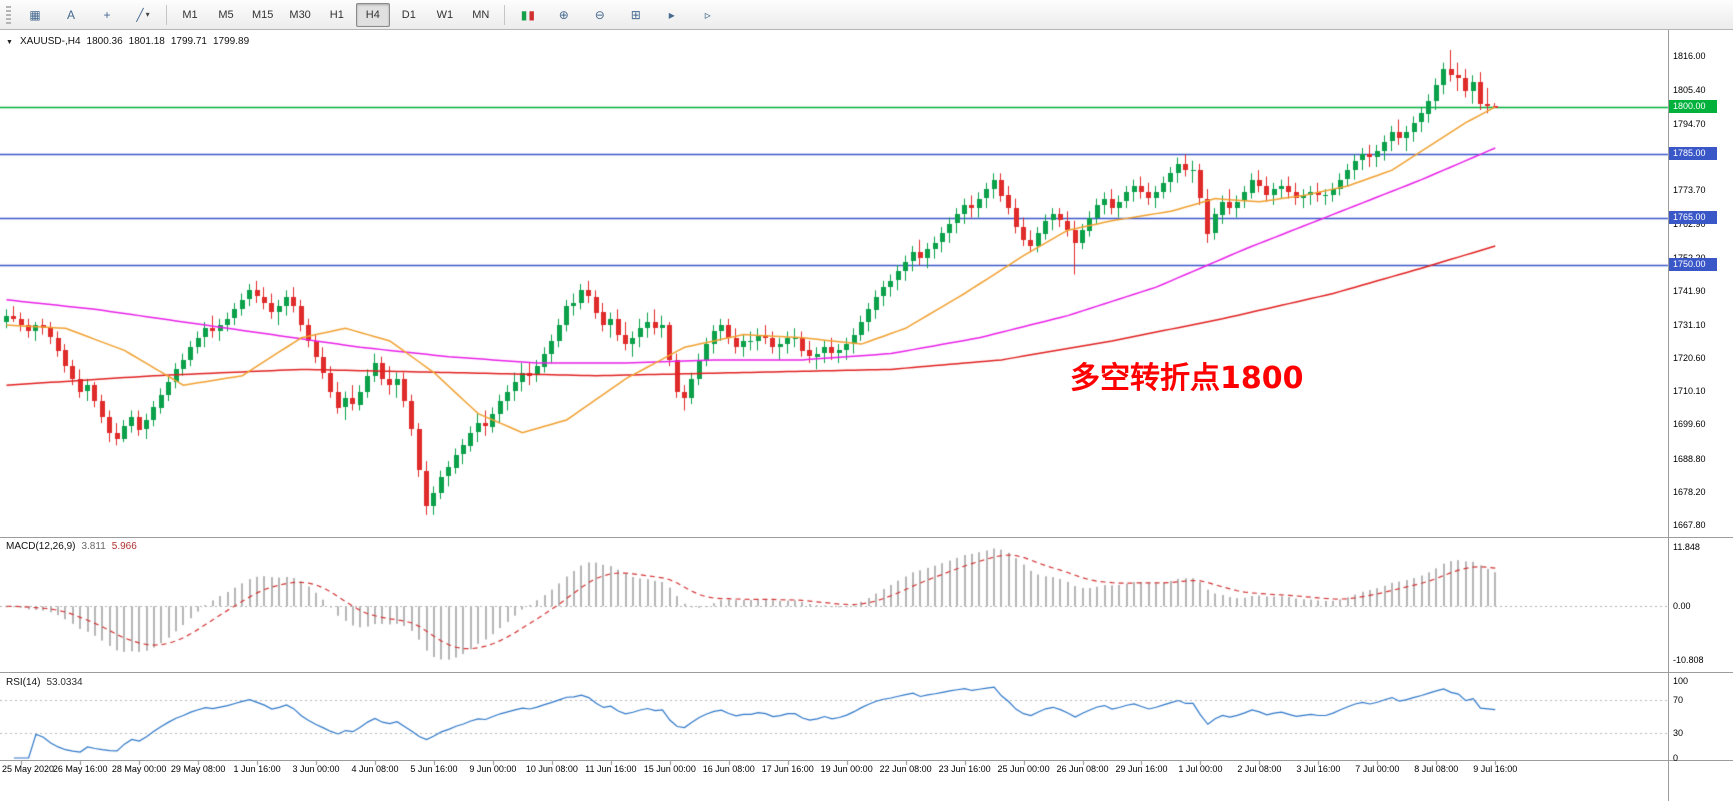 This screenshot has height=801, width=1733. Describe the element at coordinates (481, 14) in the screenshot. I see `timeframe-button-mn: MN` at that location.